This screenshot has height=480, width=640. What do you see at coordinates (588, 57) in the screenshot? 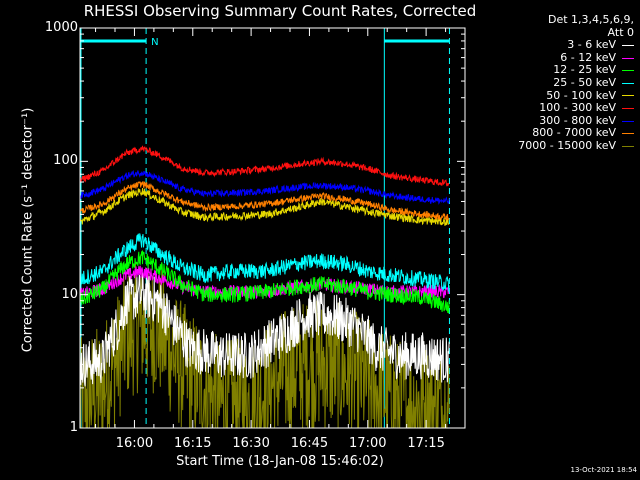
I see `legend-label: 6 - 12 keV` at bounding box center [588, 57].